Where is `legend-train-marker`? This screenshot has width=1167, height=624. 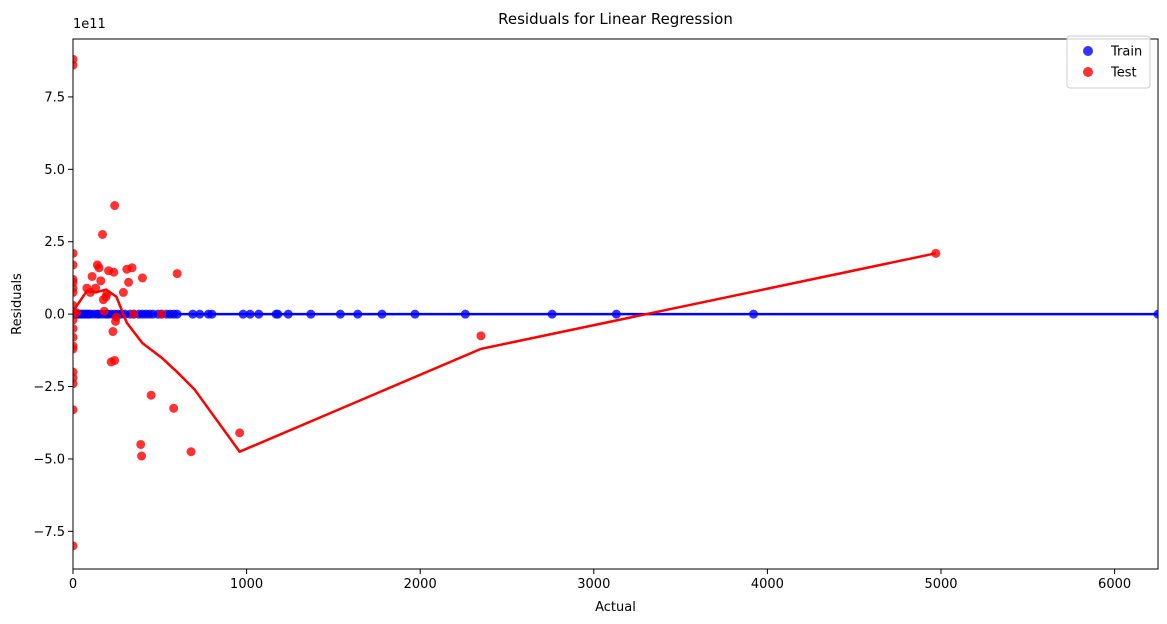 legend-train-marker is located at coordinates (1088, 51).